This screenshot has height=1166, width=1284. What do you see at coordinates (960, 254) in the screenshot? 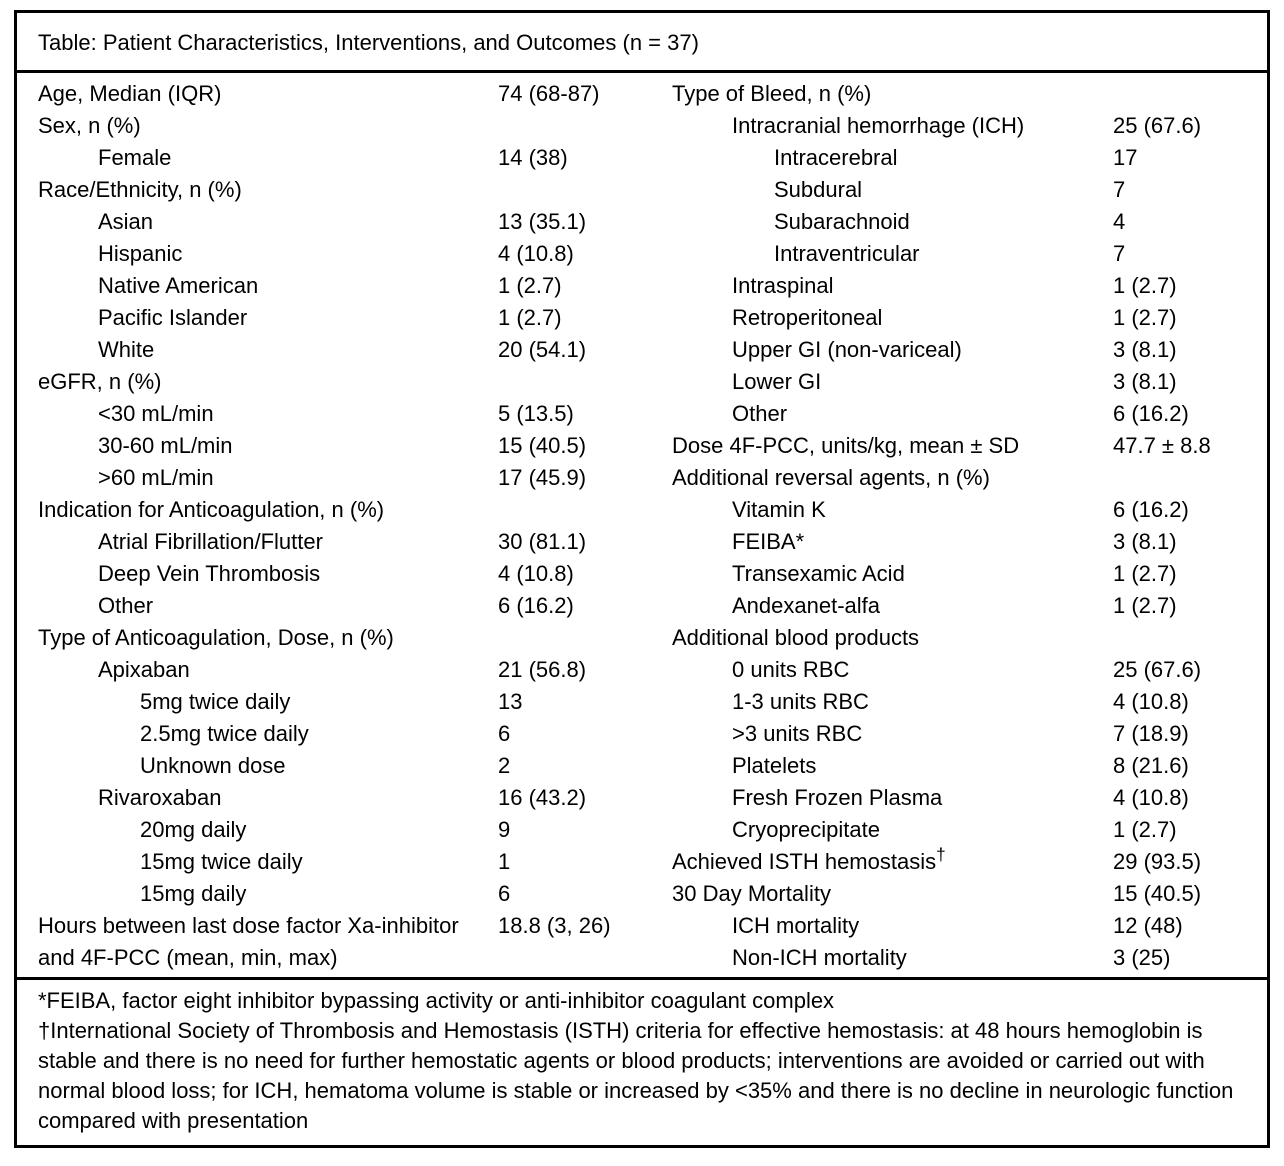
I see `table-row: Intraventricular 7` at bounding box center [960, 254].